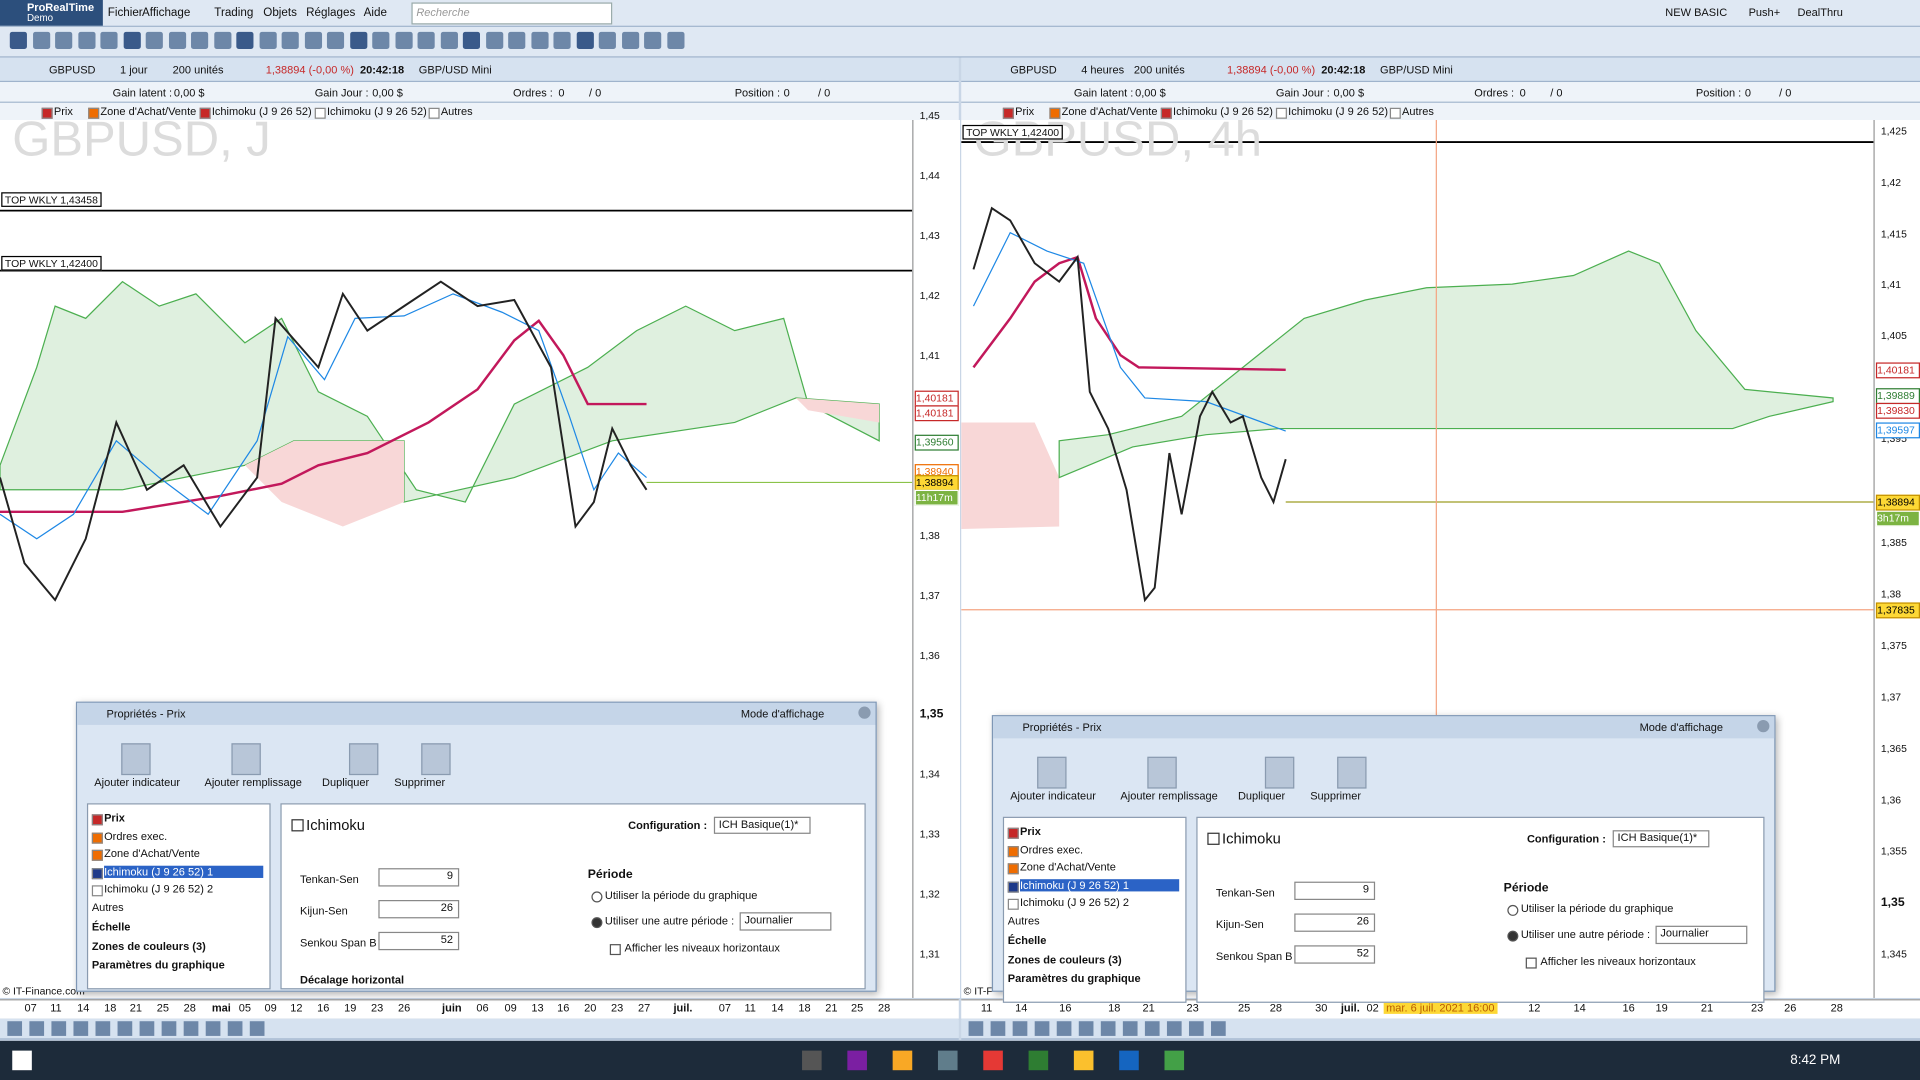 This screenshot has width=1920, height=1080. I want to click on list-item: Échelle, so click(111, 927).